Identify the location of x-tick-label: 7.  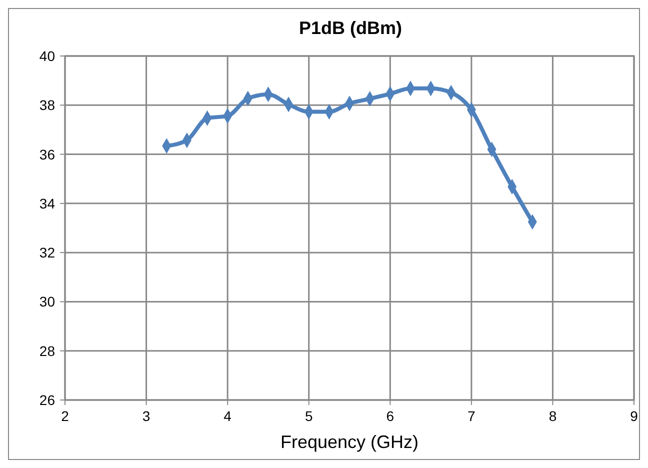
(472, 416).